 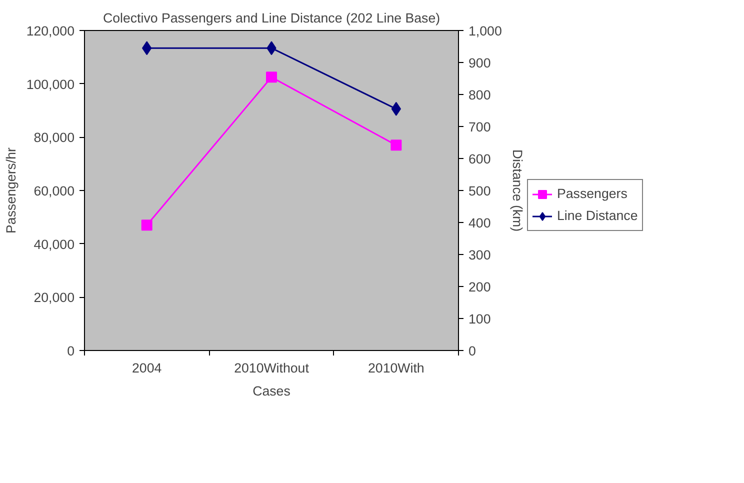 What do you see at coordinates (54, 138) in the screenshot?
I see `y-tick-label: 80,000` at bounding box center [54, 138].